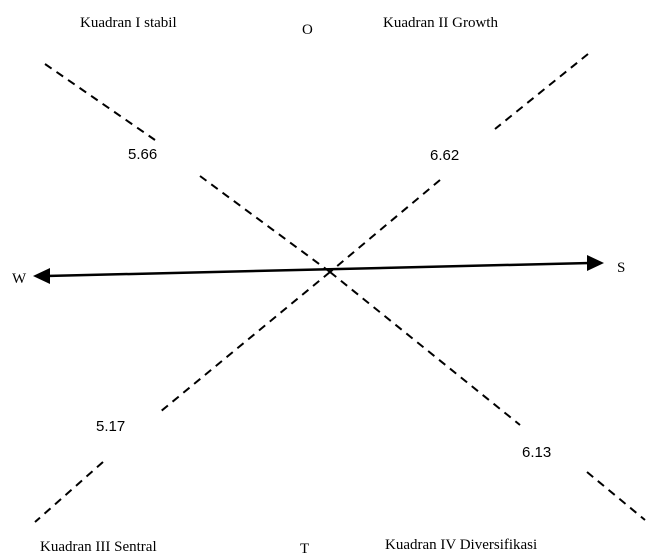  Describe the element at coordinates (110, 426) in the screenshot. I see `value-label-lower-left: 5.17` at that location.